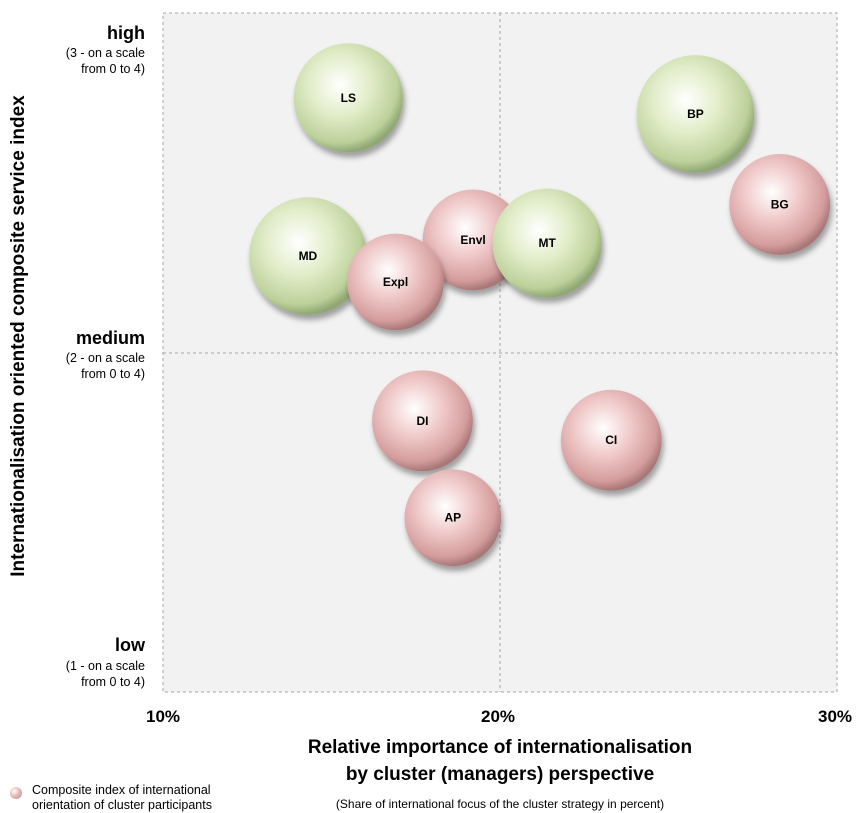 The image size is (856, 813). I want to click on bubble-label: BP, so click(695, 114).